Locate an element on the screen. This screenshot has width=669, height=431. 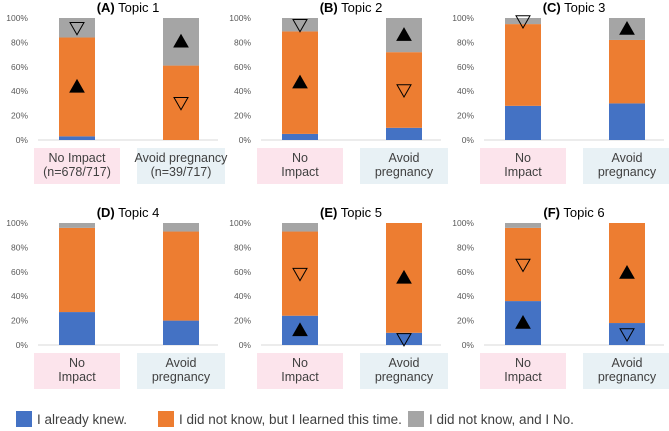
panel-topic: Topic 4 is located at coordinates (137, 212).